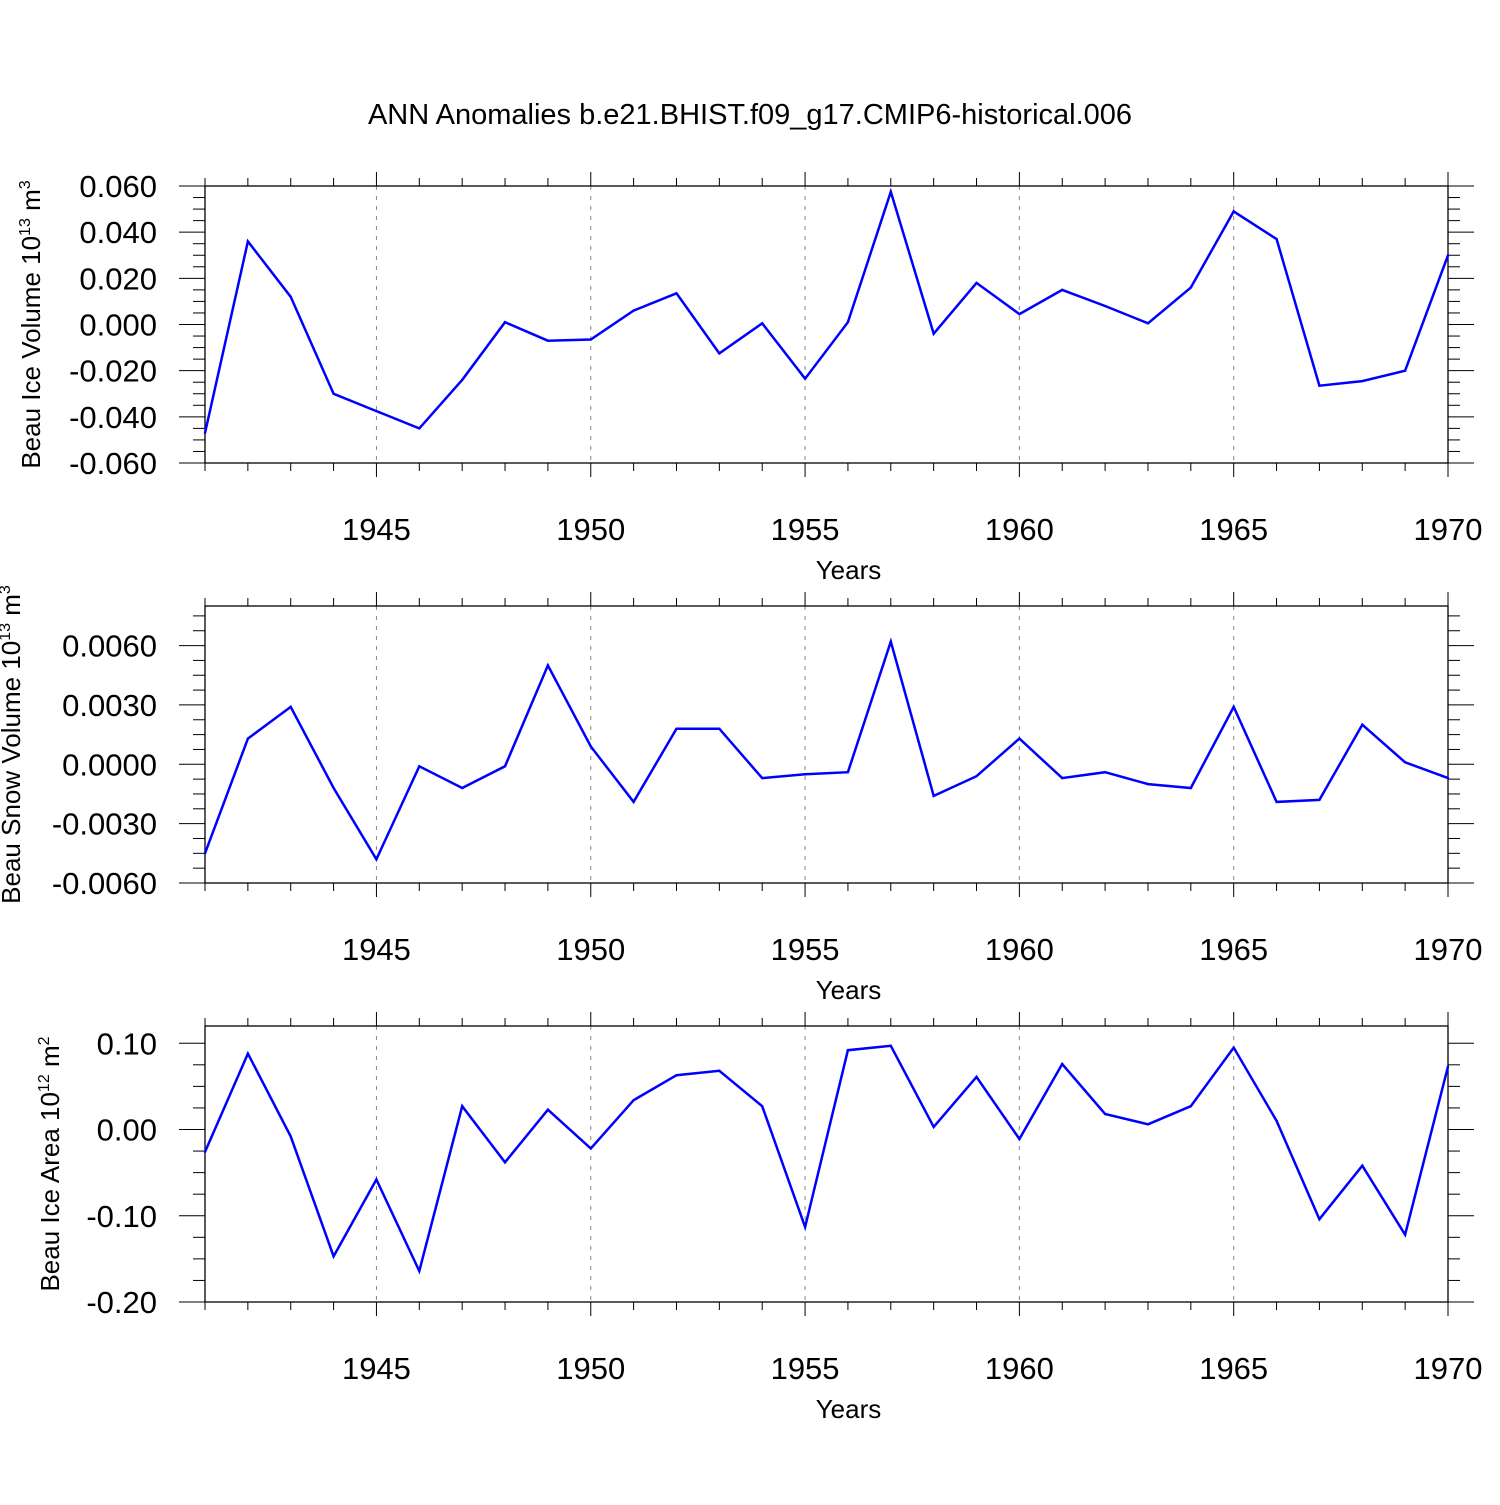 This screenshot has width=1500, height=1505. Describe the element at coordinates (113, 371) in the screenshot. I see `y-tick-label: -0.020` at that location.